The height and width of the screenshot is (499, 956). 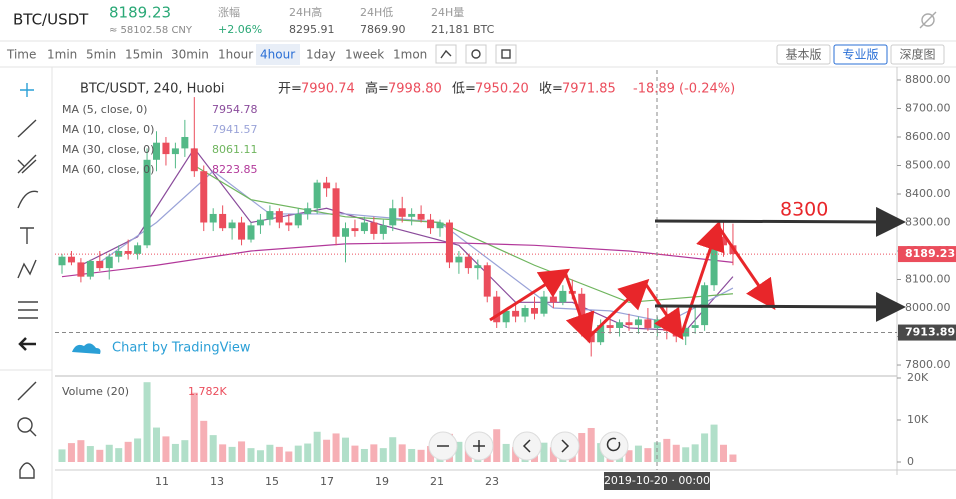 I want to click on interval: Time, so click(x=21, y=55).